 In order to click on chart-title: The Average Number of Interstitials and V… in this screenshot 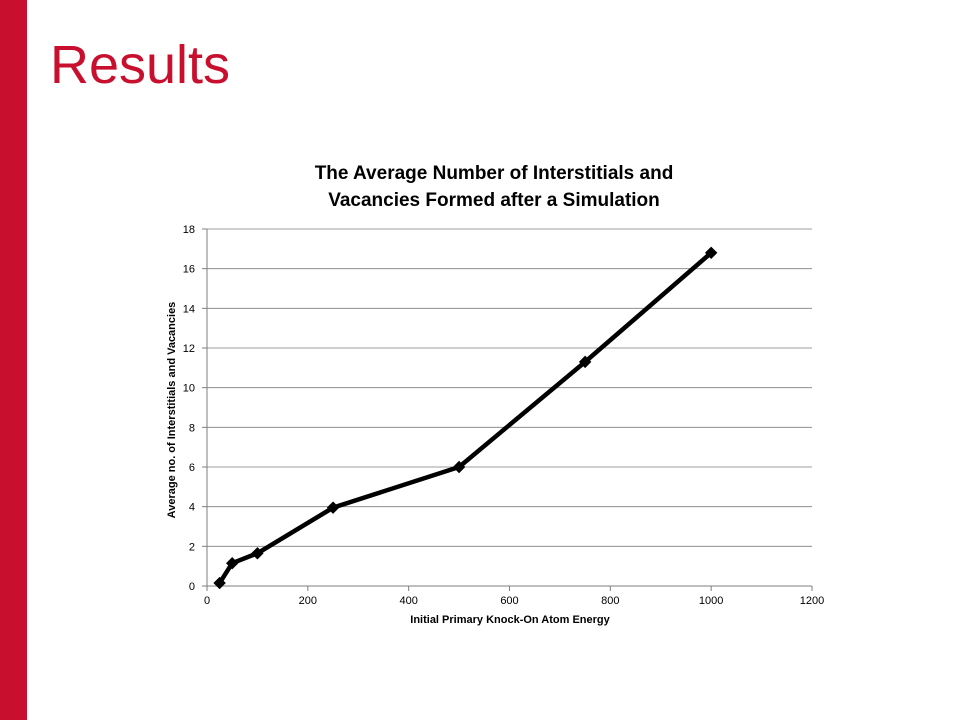, I will do `click(494, 187)`.